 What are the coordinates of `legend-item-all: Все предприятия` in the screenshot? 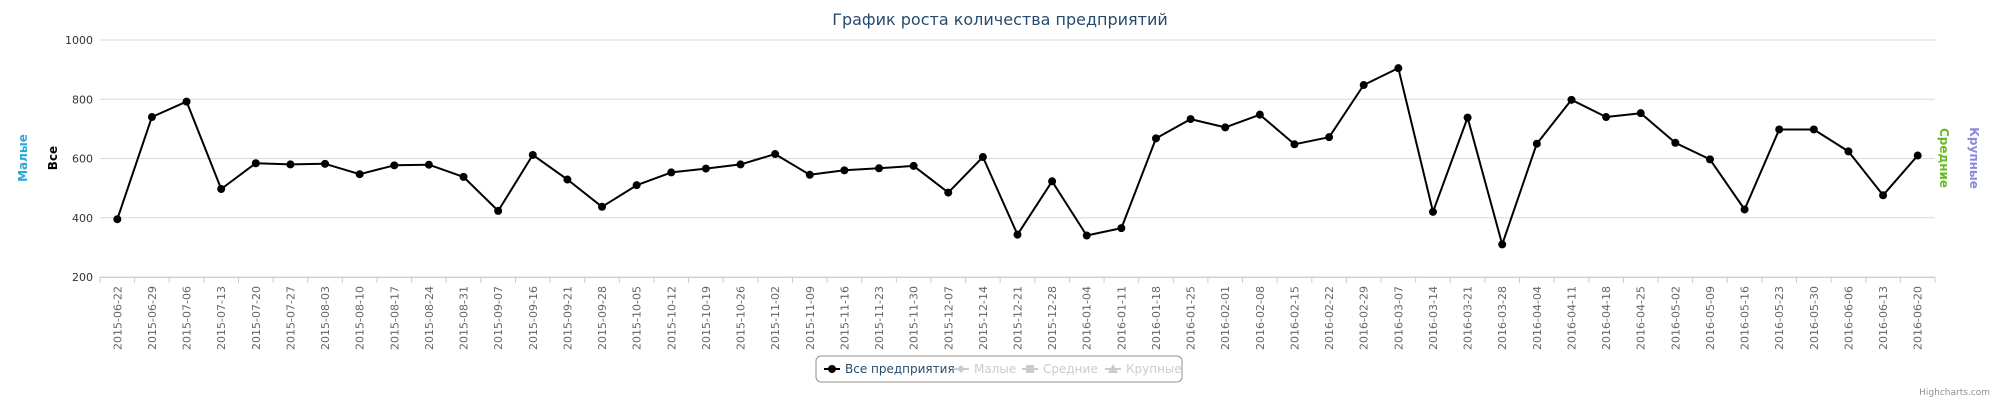 It's located at (889, 369).